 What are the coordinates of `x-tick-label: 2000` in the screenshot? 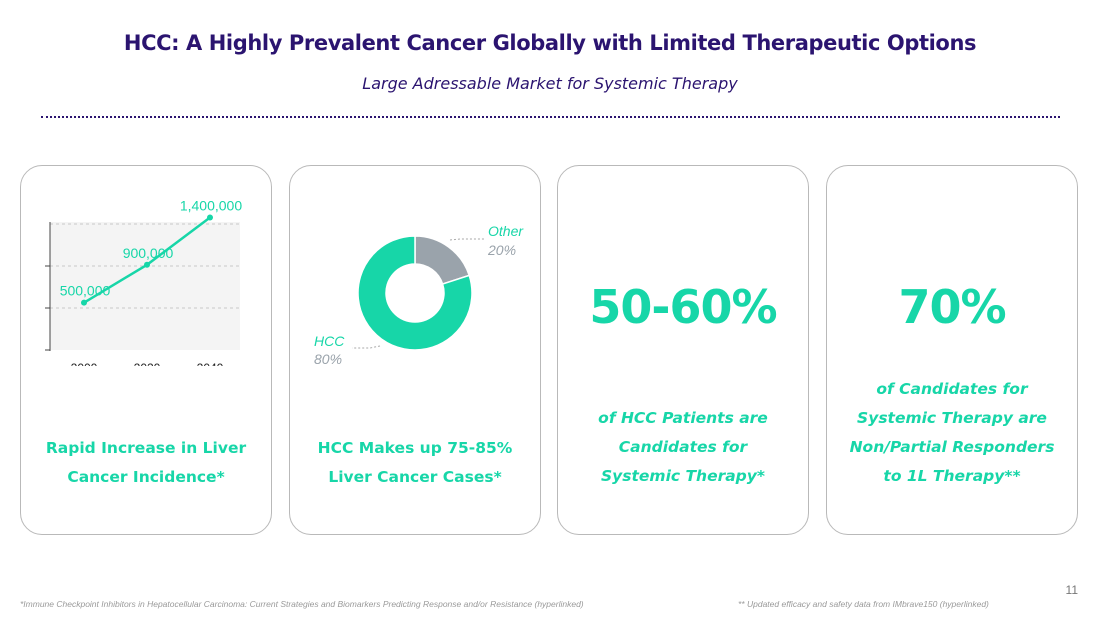 It's located at (84, 363).